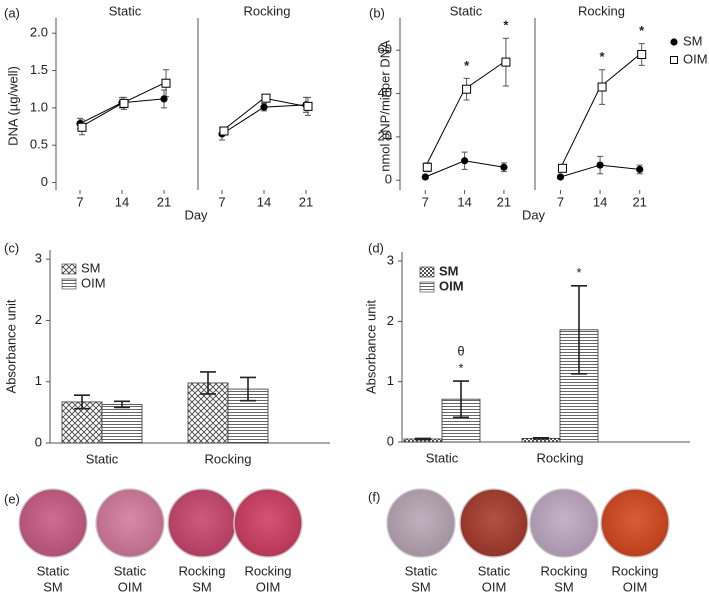  What do you see at coordinates (39, 144) in the screenshot?
I see `y-tick-label: 0.5` at bounding box center [39, 144].